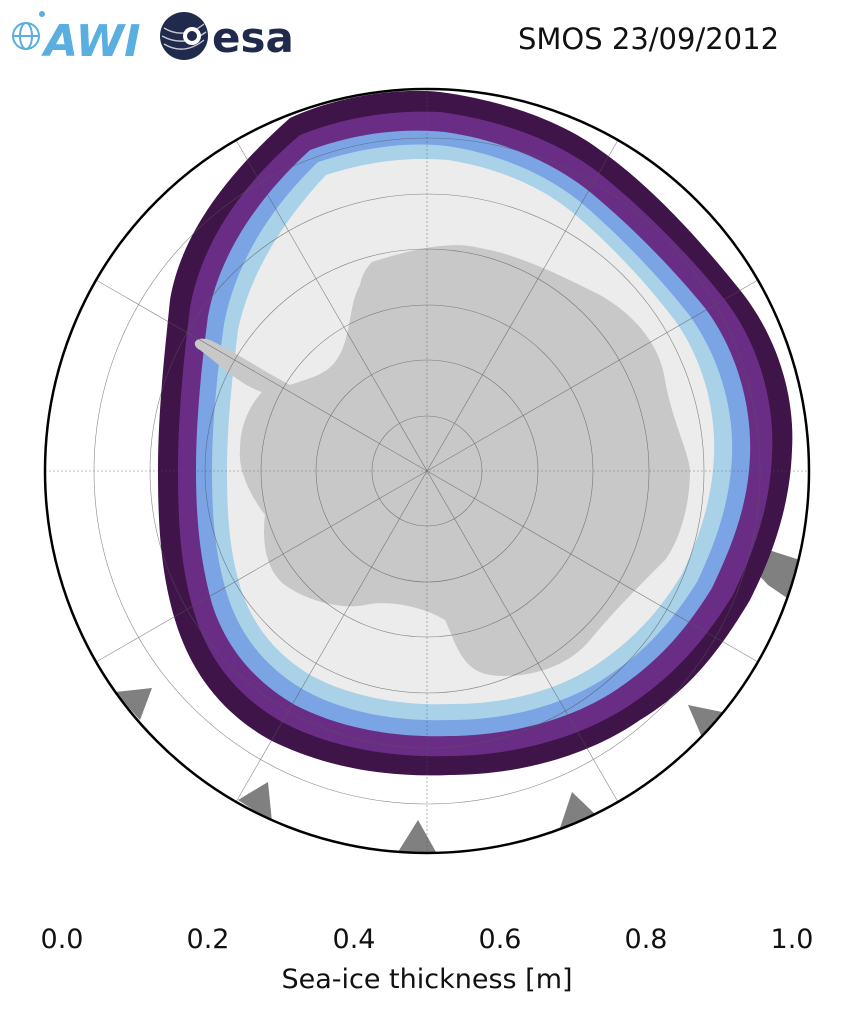 The height and width of the screenshot is (1026, 854). What do you see at coordinates (500, 939) in the screenshot?
I see `colorbar-tick-label: 0.6` at bounding box center [500, 939].